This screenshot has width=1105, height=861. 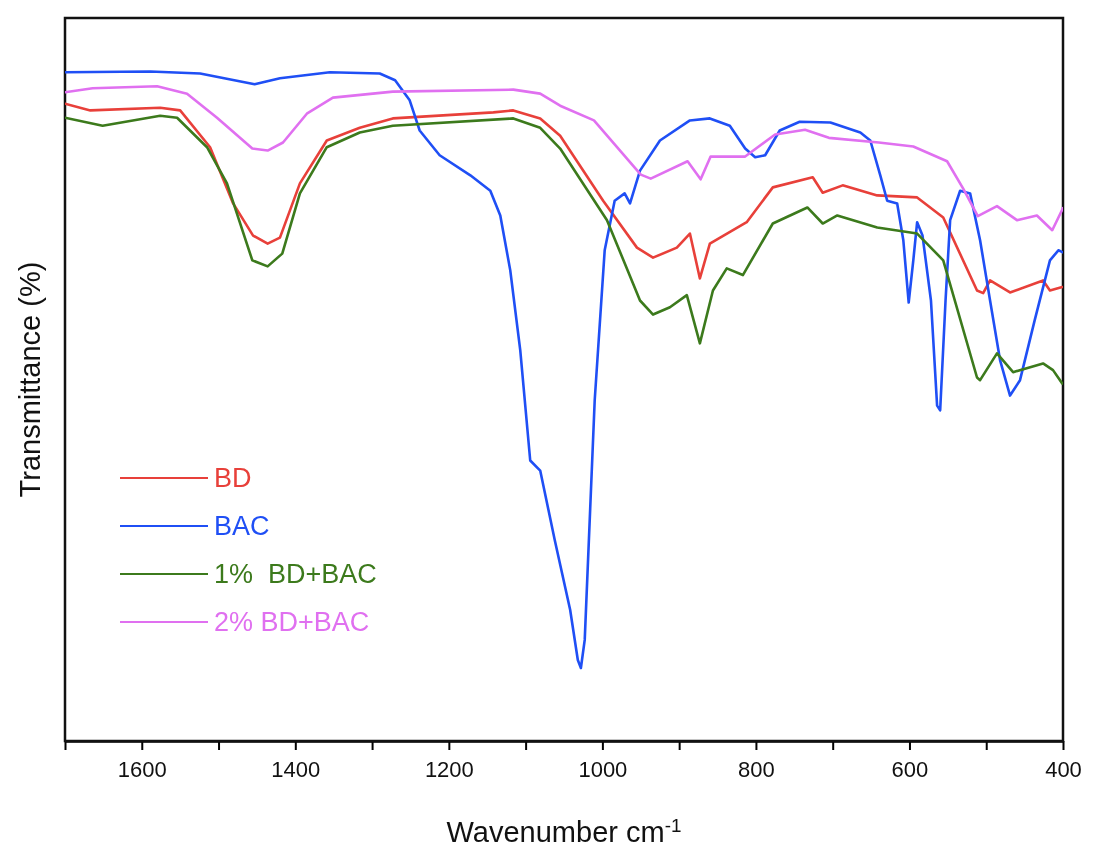 I want to click on legend-label: BAC, so click(x=242, y=526).